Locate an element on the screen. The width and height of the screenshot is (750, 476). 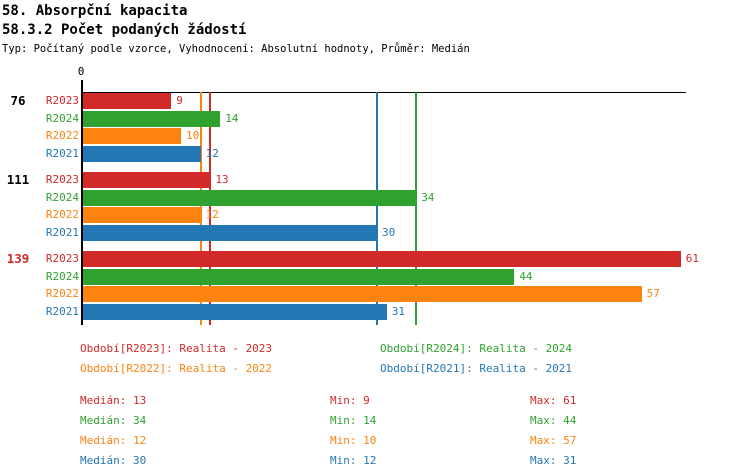
chart-title: 58. Absorpční kapacita is located at coordinates (95, 11).